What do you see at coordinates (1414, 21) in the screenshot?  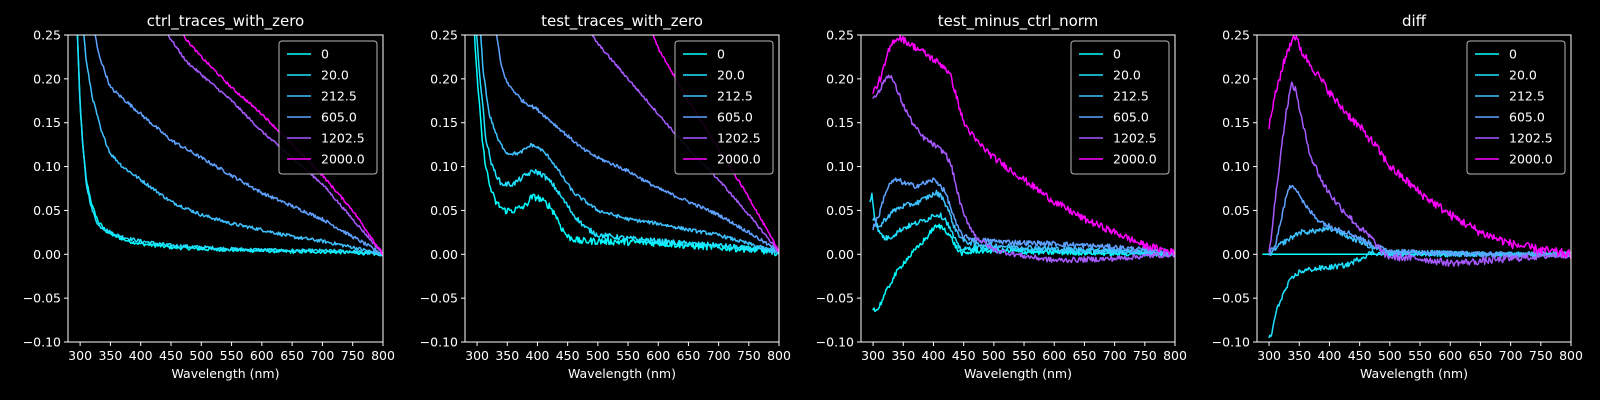 I see `panel-title: diff` at bounding box center [1414, 21].